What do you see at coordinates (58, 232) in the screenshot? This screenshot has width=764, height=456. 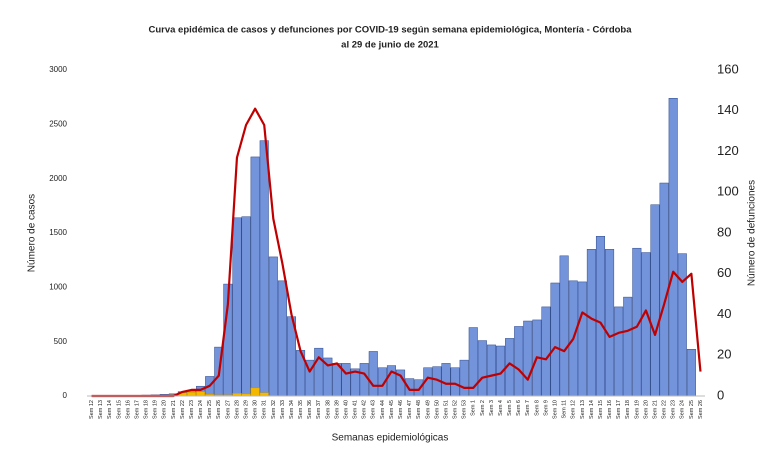 I see `y-tick-label: 1500` at bounding box center [58, 232].